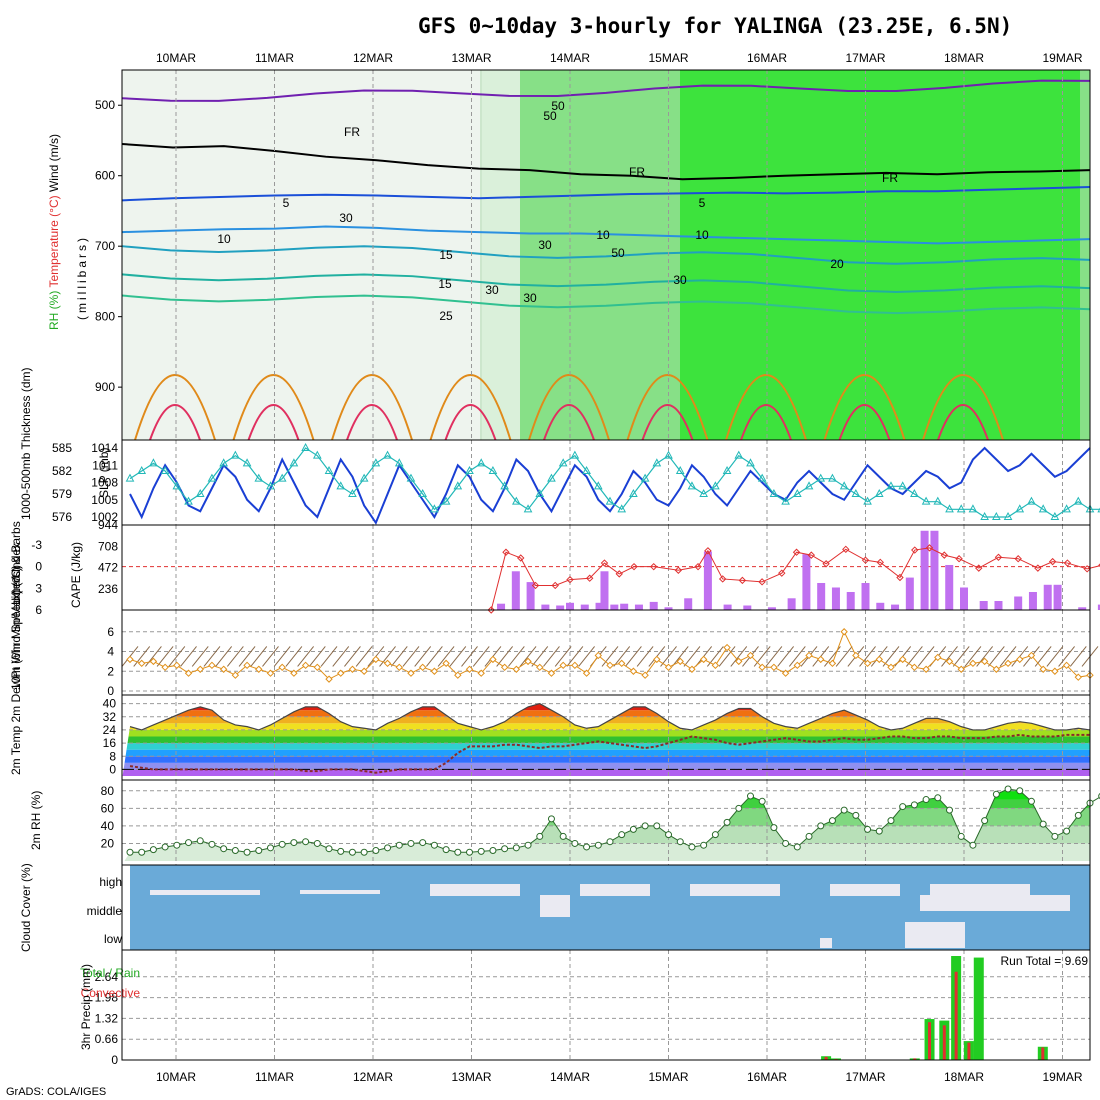  I want to click on temperature-band, so click(606, 726).